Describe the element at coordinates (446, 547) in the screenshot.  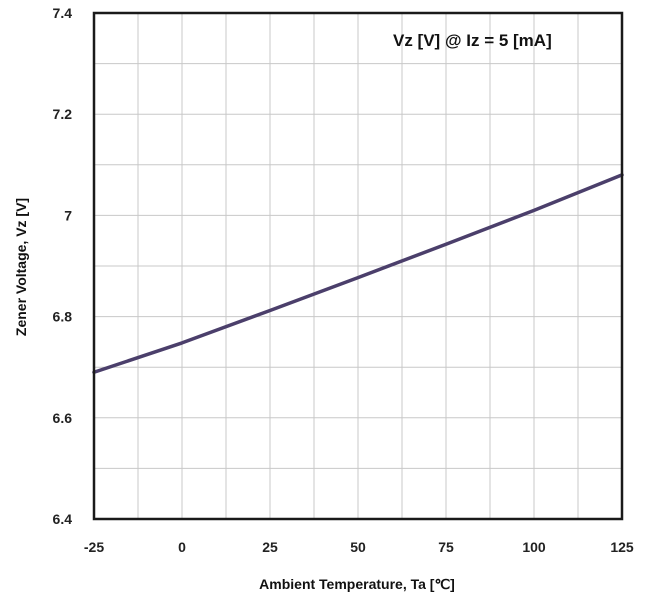
I see `x-tick-label: 75` at that location.